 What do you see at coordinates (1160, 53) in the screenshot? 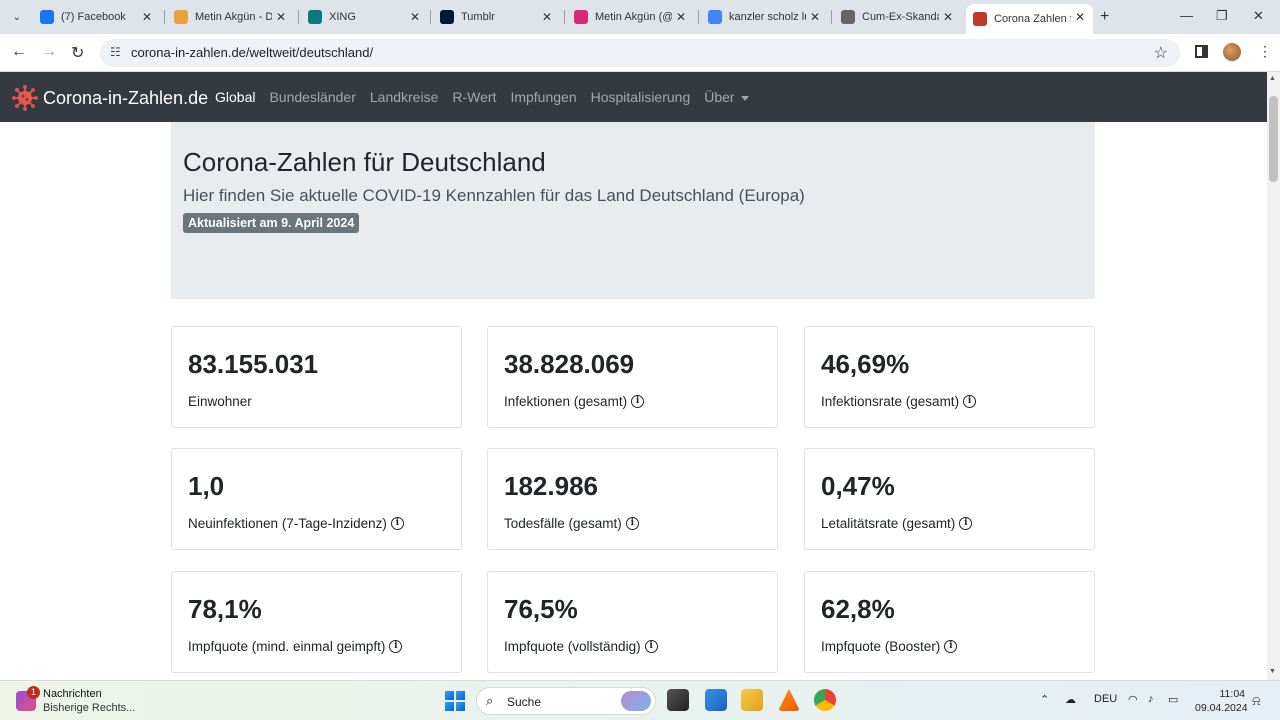
I see `bookmark-star-icon: ☆` at bounding box center [1160, 53].